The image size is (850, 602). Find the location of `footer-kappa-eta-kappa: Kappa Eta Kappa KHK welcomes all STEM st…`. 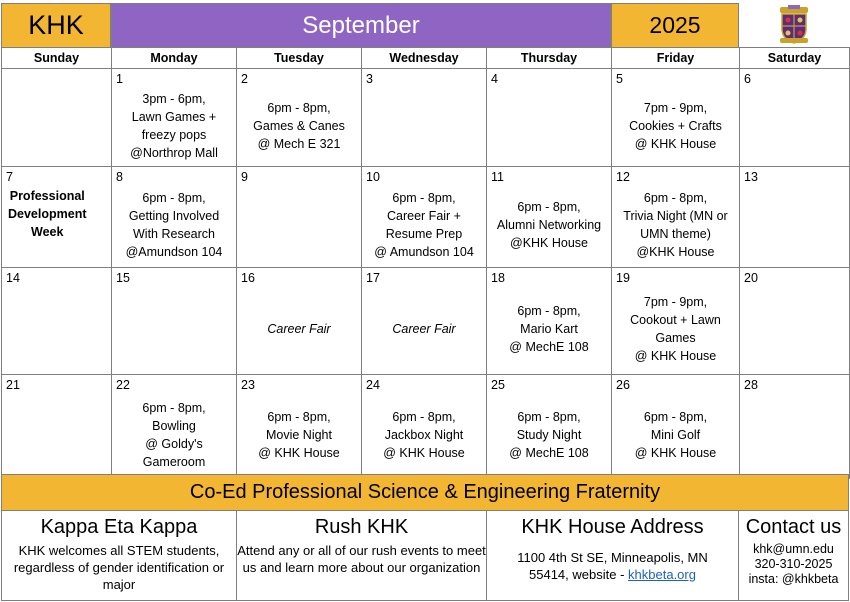

footer-kappa-eta-kappa: Kappa Eta Kappa KHK welcomes all STEM st… is located at coordinates (119, 556).